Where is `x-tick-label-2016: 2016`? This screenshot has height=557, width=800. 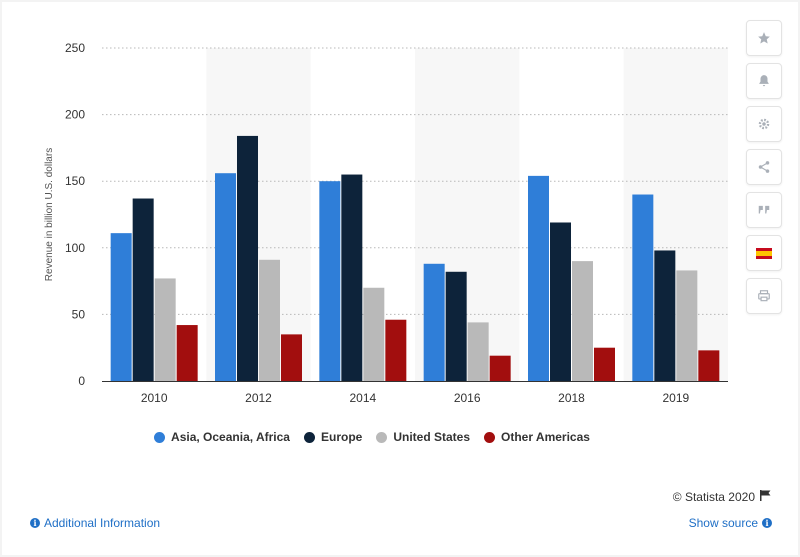 x-tick-label-2016: 2016 is located at coordinates (467, 398).